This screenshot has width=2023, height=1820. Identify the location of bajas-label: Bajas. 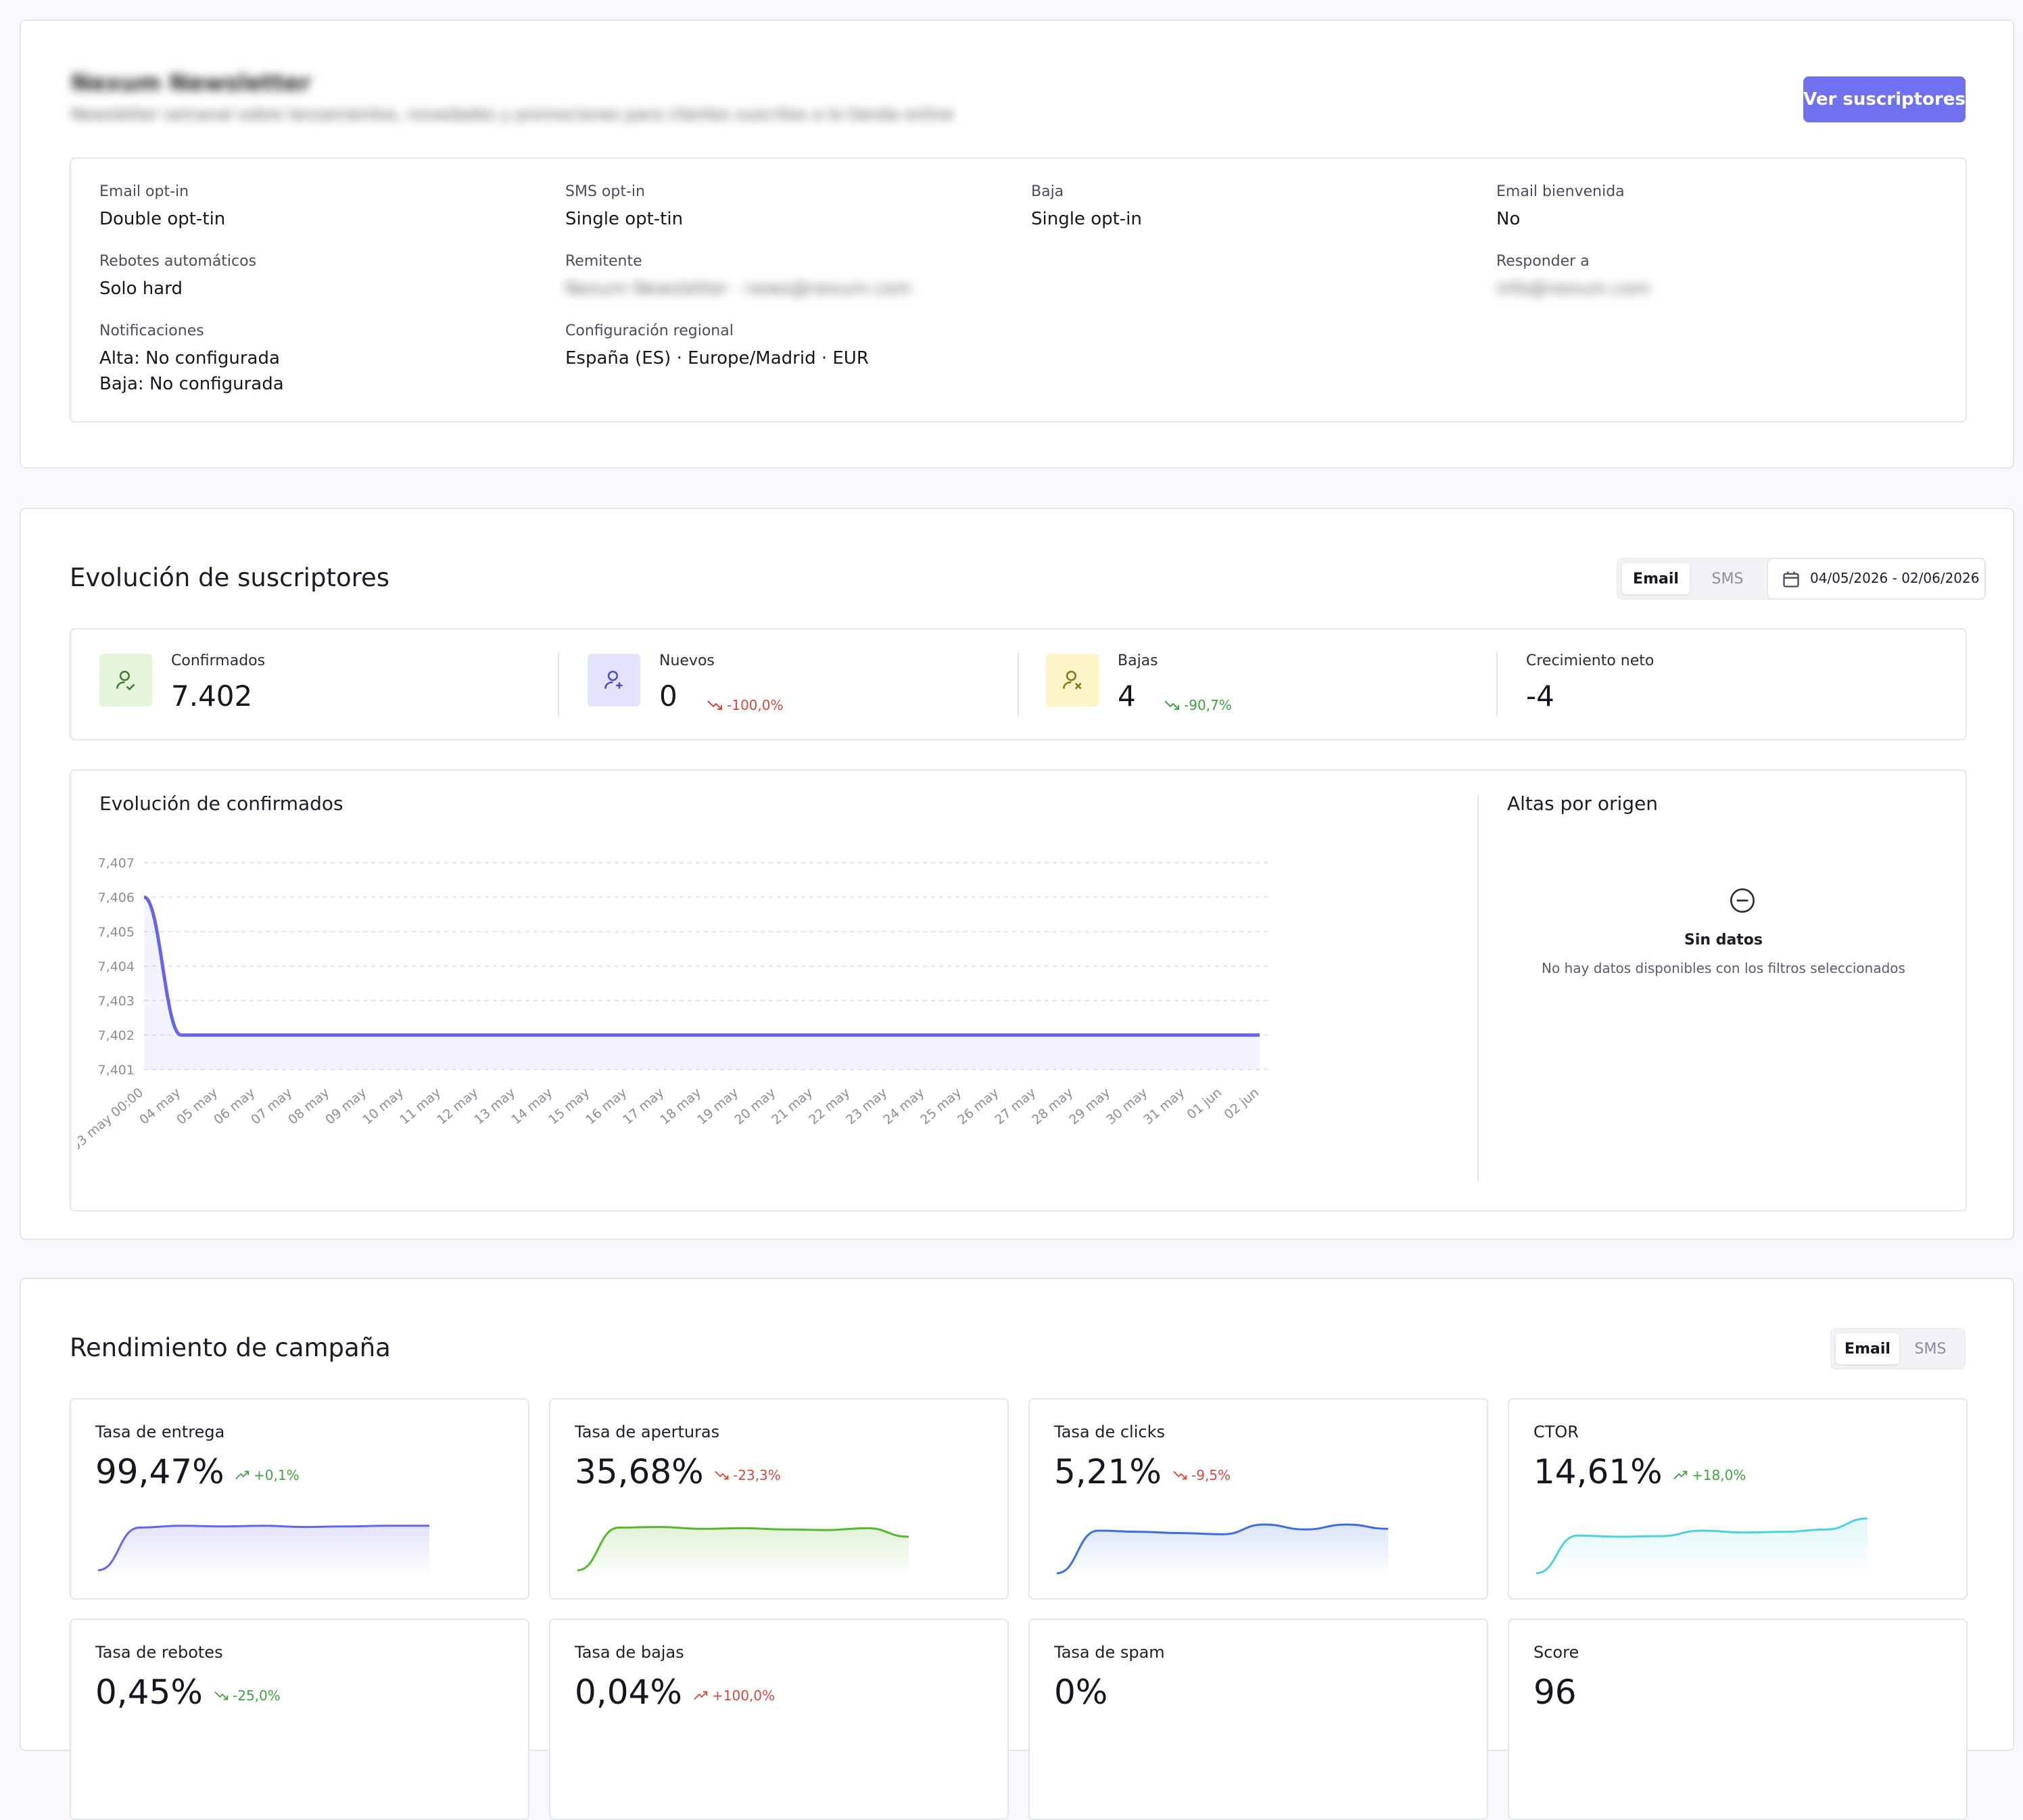
(1138, 660).